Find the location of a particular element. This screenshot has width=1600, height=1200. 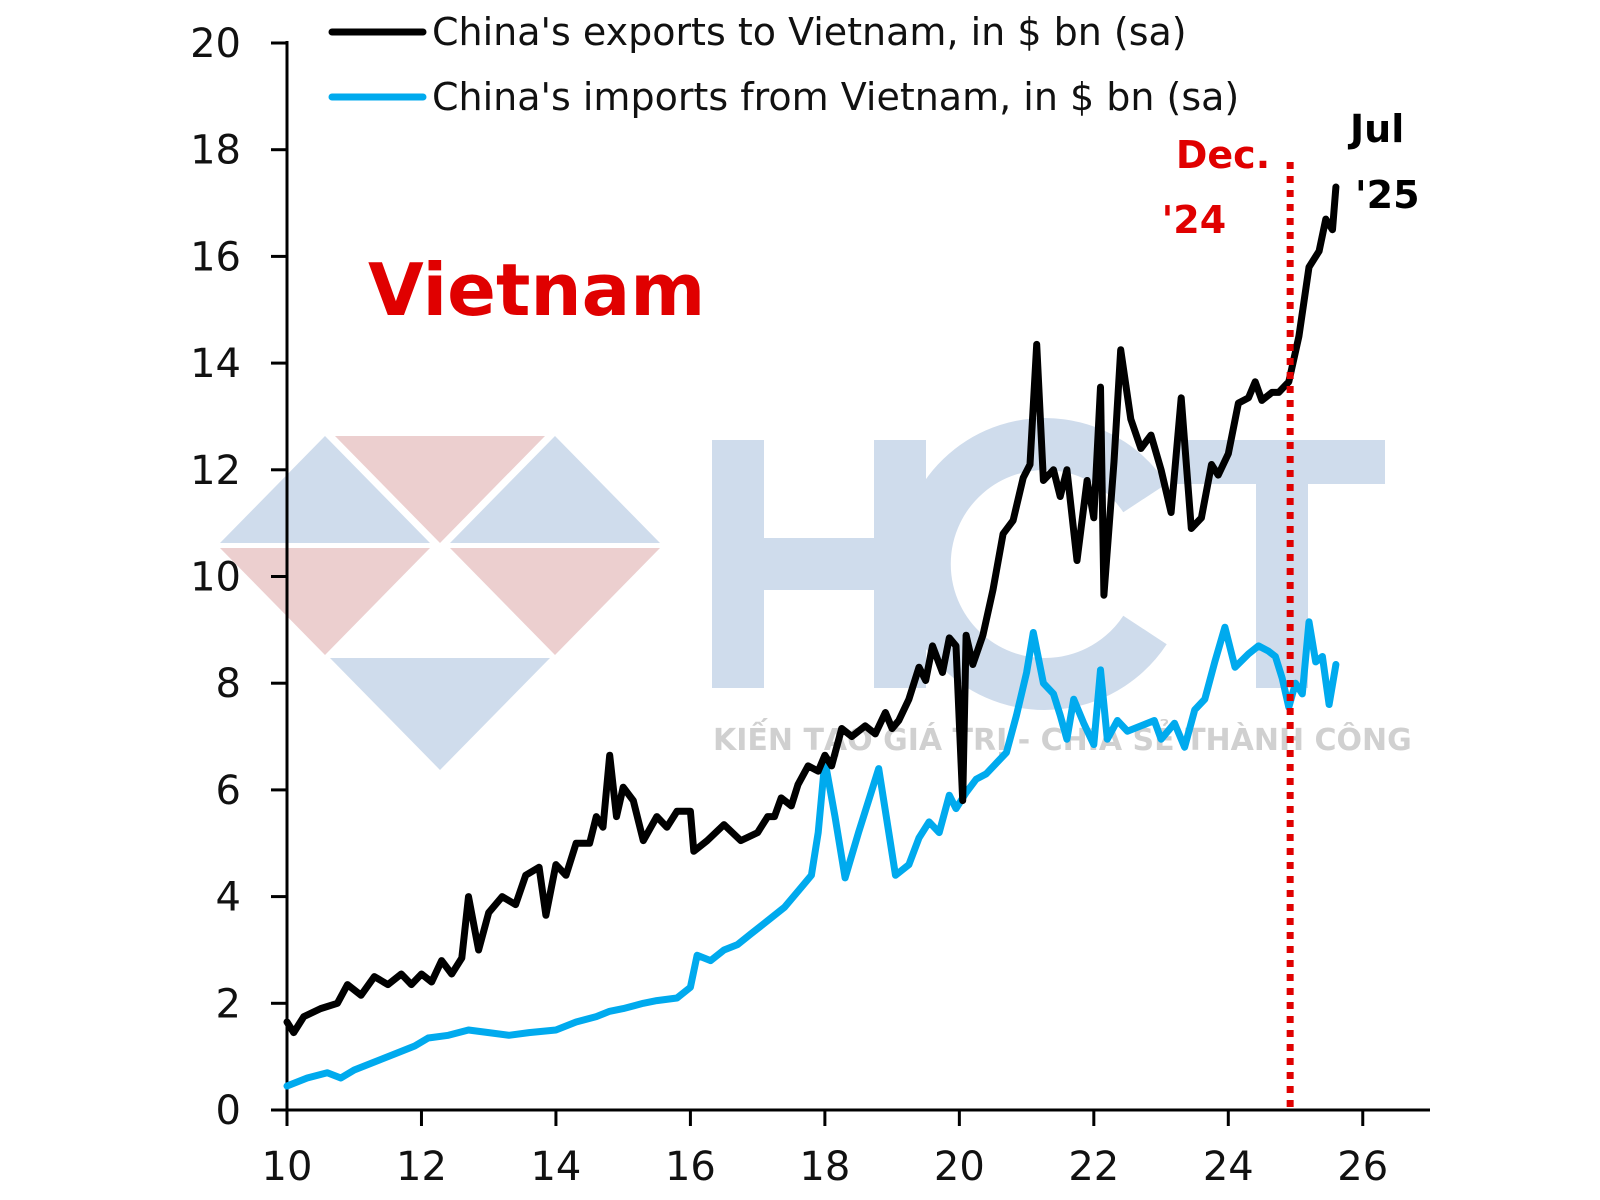

overlay: Dec. '24 Jul '25 is located at coordinates (1291, 608).